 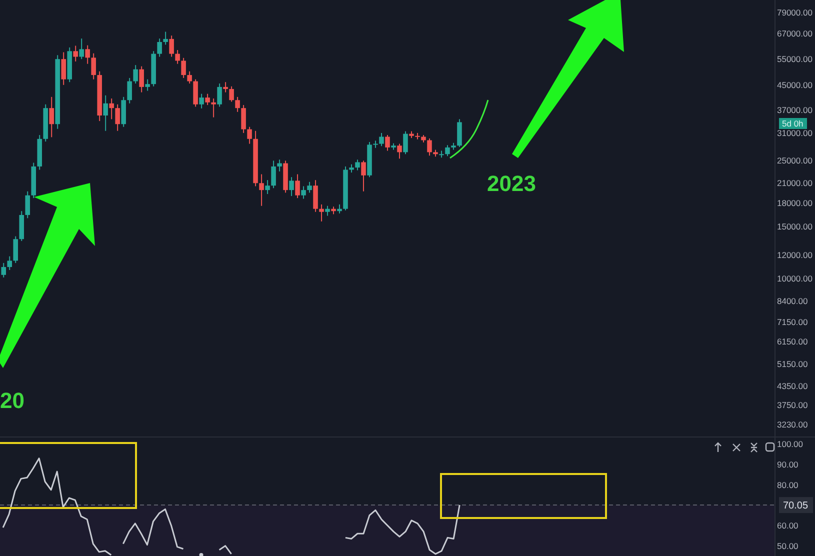 I want to click on y-tick-label: 100.00, so click(x=790, y=444).